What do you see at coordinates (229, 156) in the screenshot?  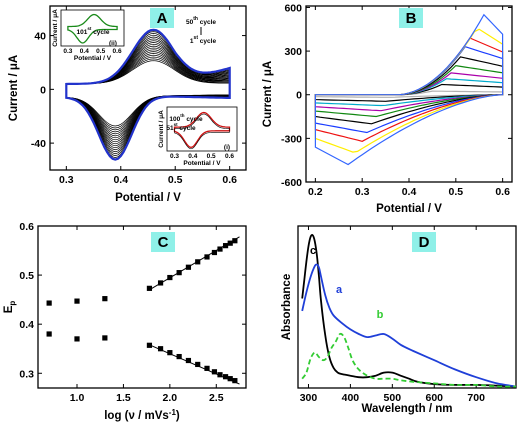 I see `panel-a-inset-i-xtick-label: 0.6` at bounding box center [229, 156].